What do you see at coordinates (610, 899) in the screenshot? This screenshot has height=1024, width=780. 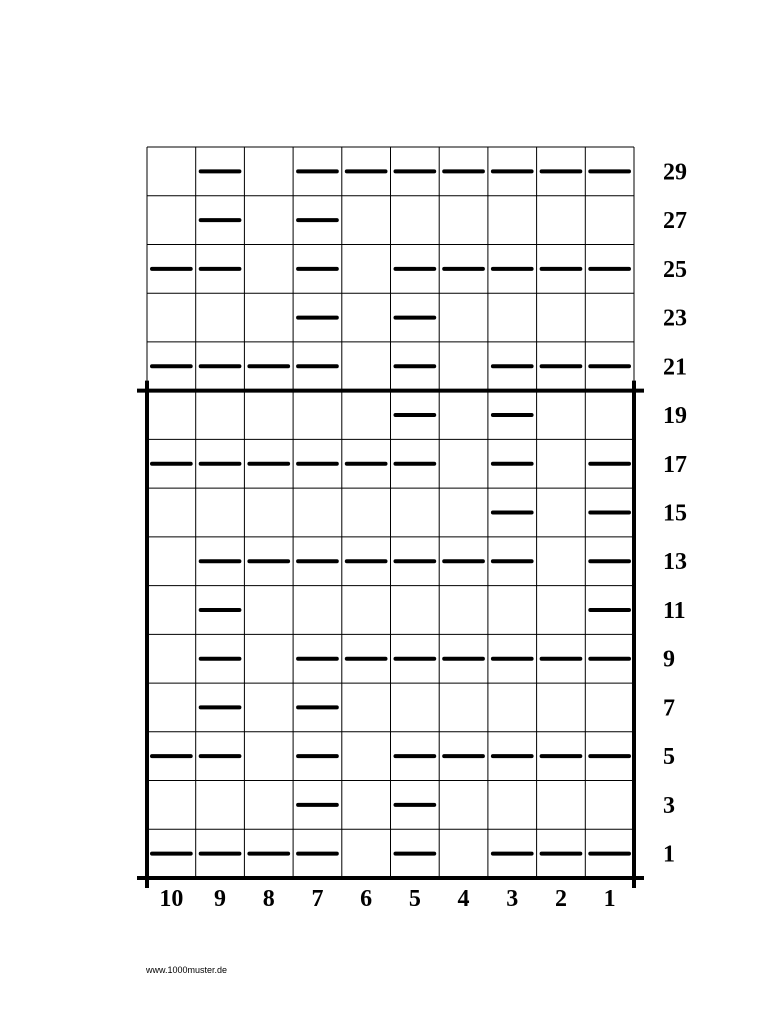 I see `column-label: 1` at bounding box center [610, 899].